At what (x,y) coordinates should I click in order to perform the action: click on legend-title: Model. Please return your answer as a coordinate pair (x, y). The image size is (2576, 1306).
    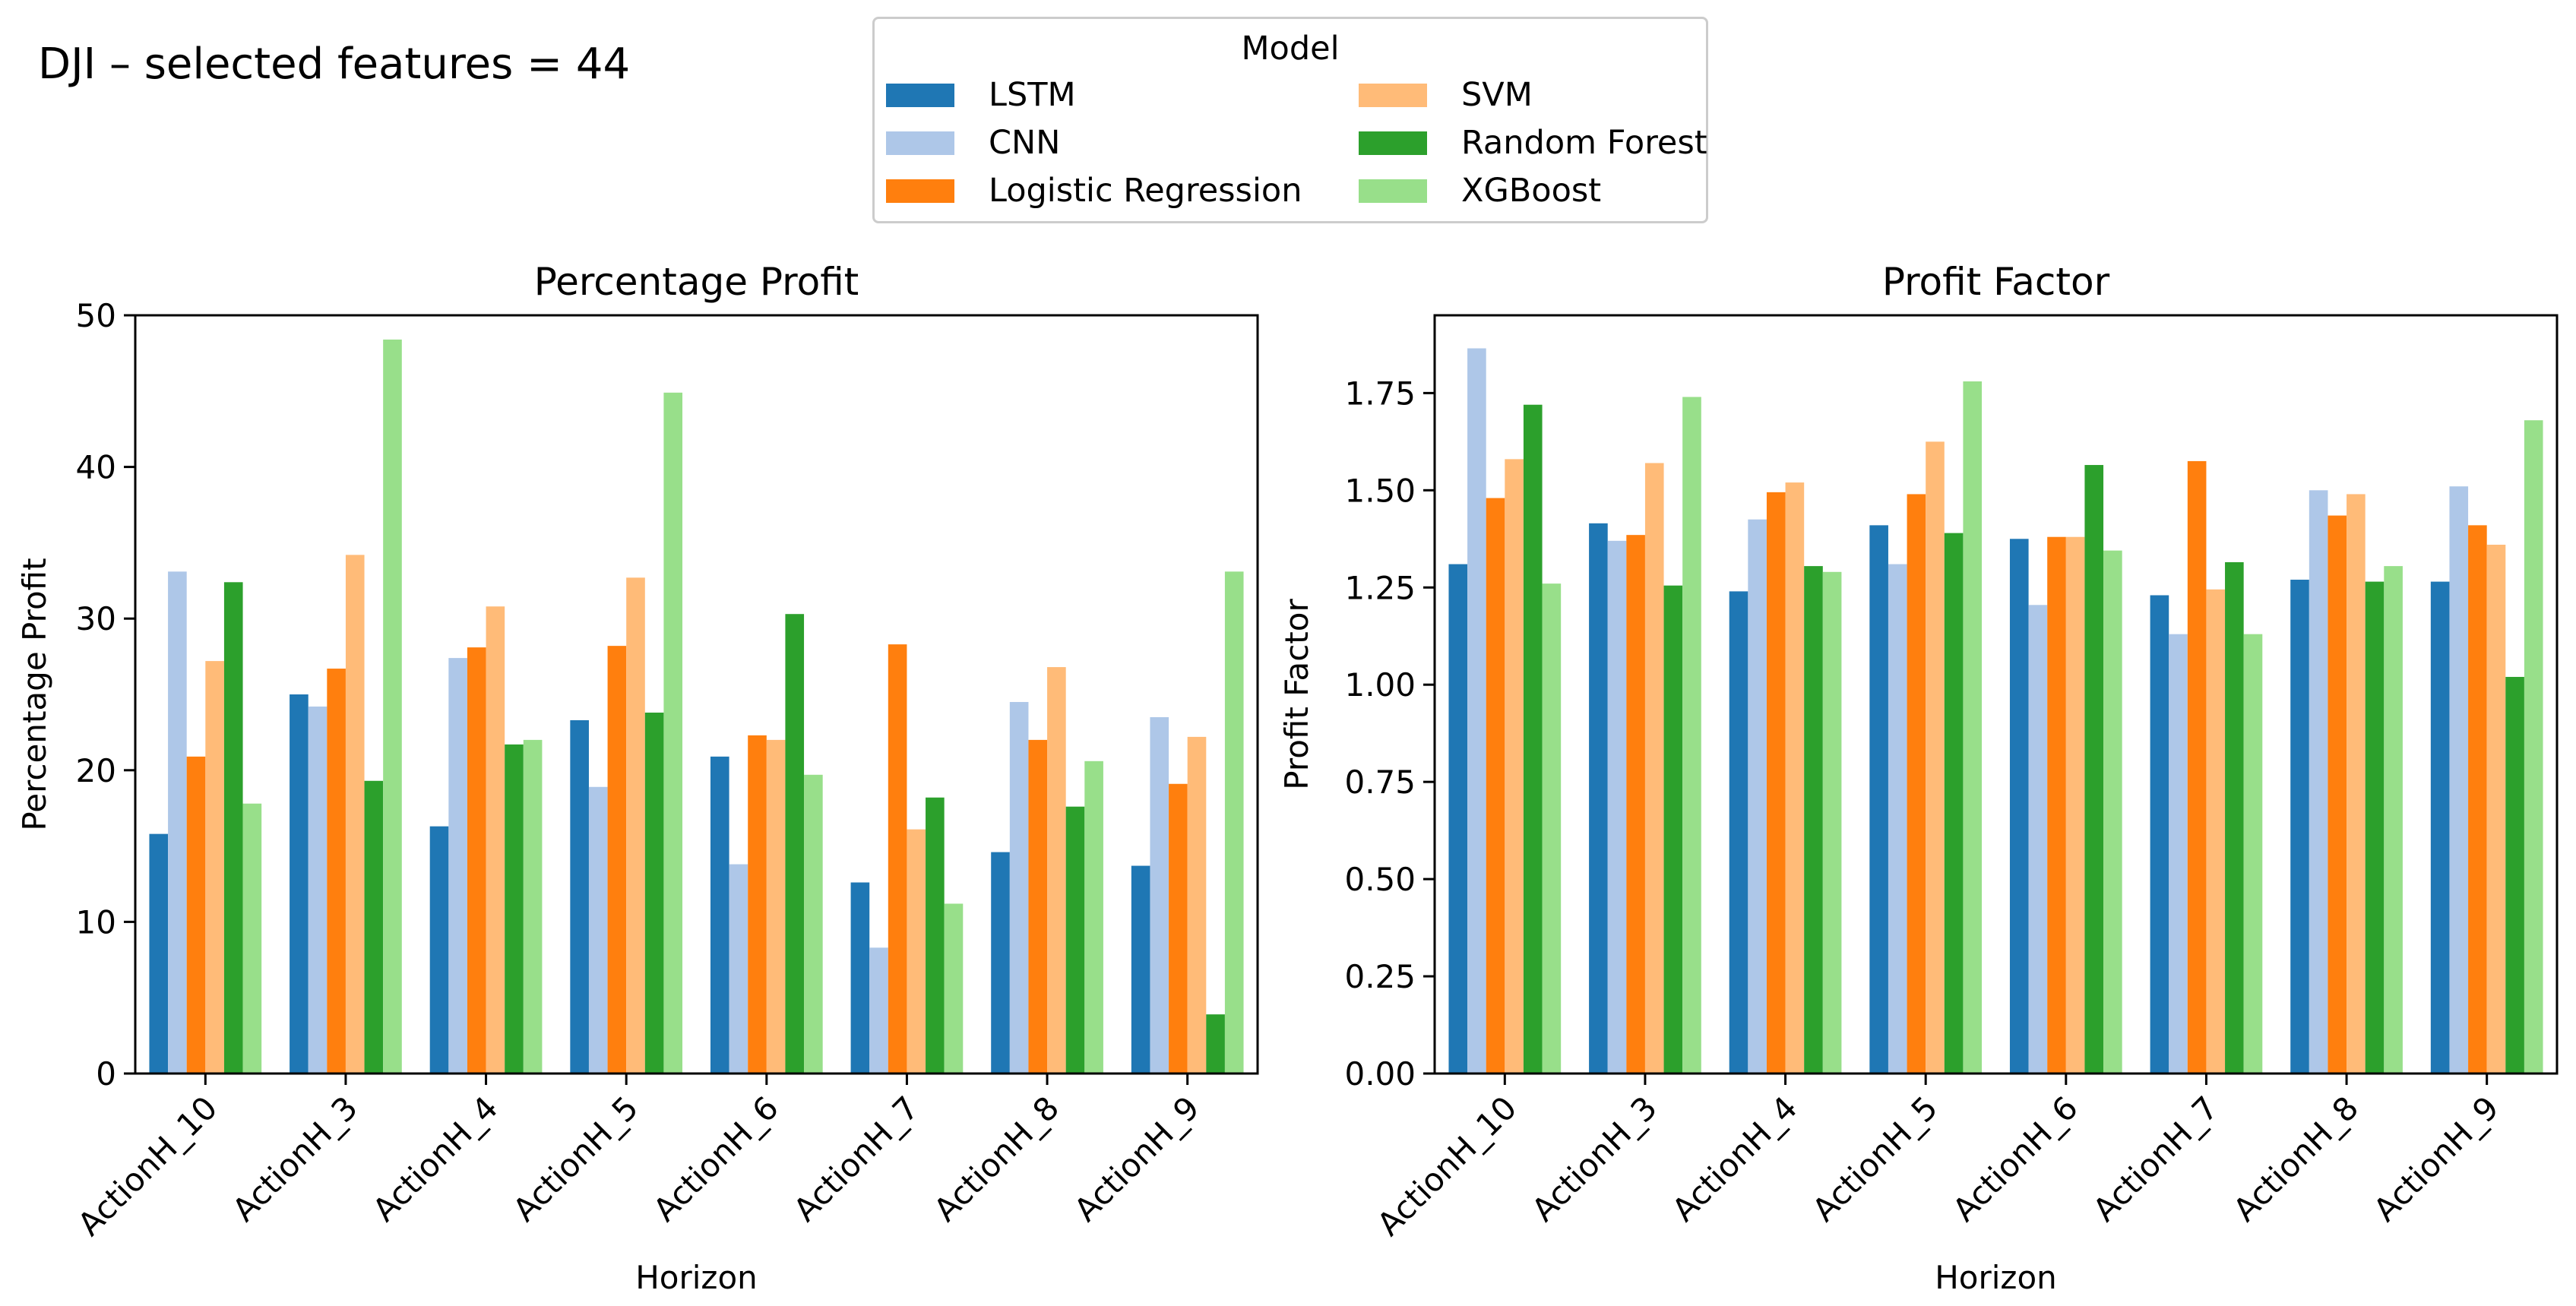
    Looking at the image, I should click on (1290, 49).